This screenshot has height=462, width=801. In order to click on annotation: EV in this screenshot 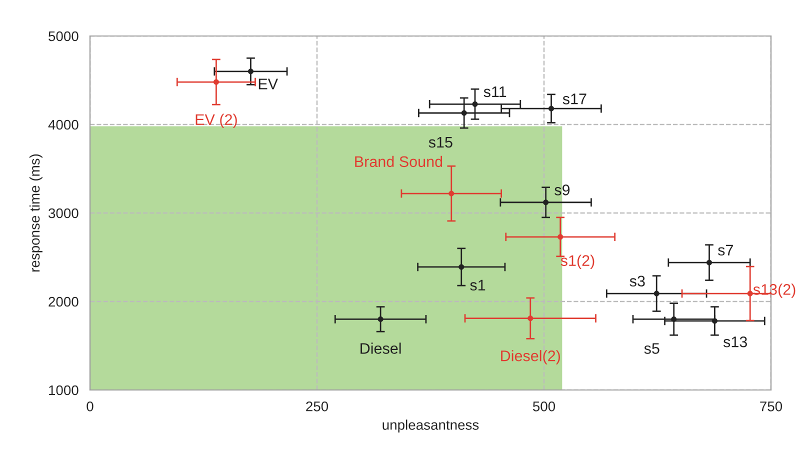, I will do `click(268, 84)`.